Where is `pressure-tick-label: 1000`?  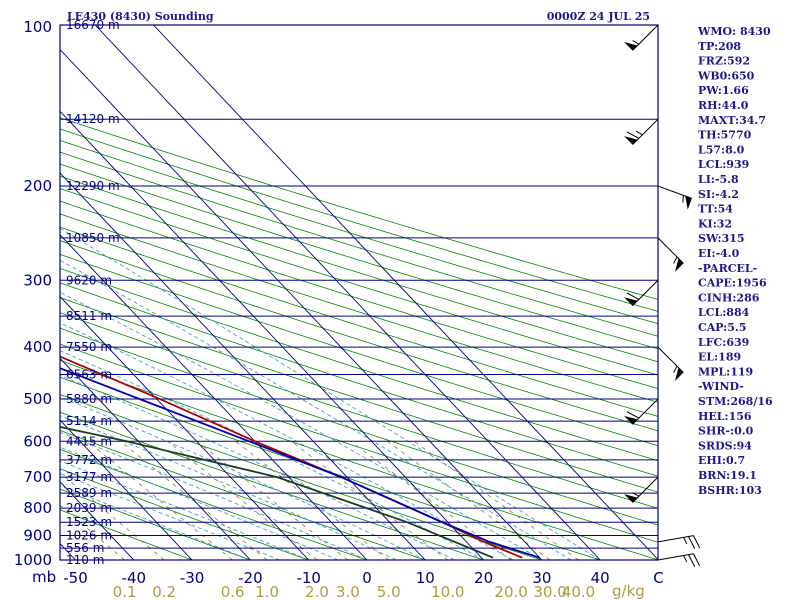 pressure-tick-label: 1000 is located at coordinates (33, 560).